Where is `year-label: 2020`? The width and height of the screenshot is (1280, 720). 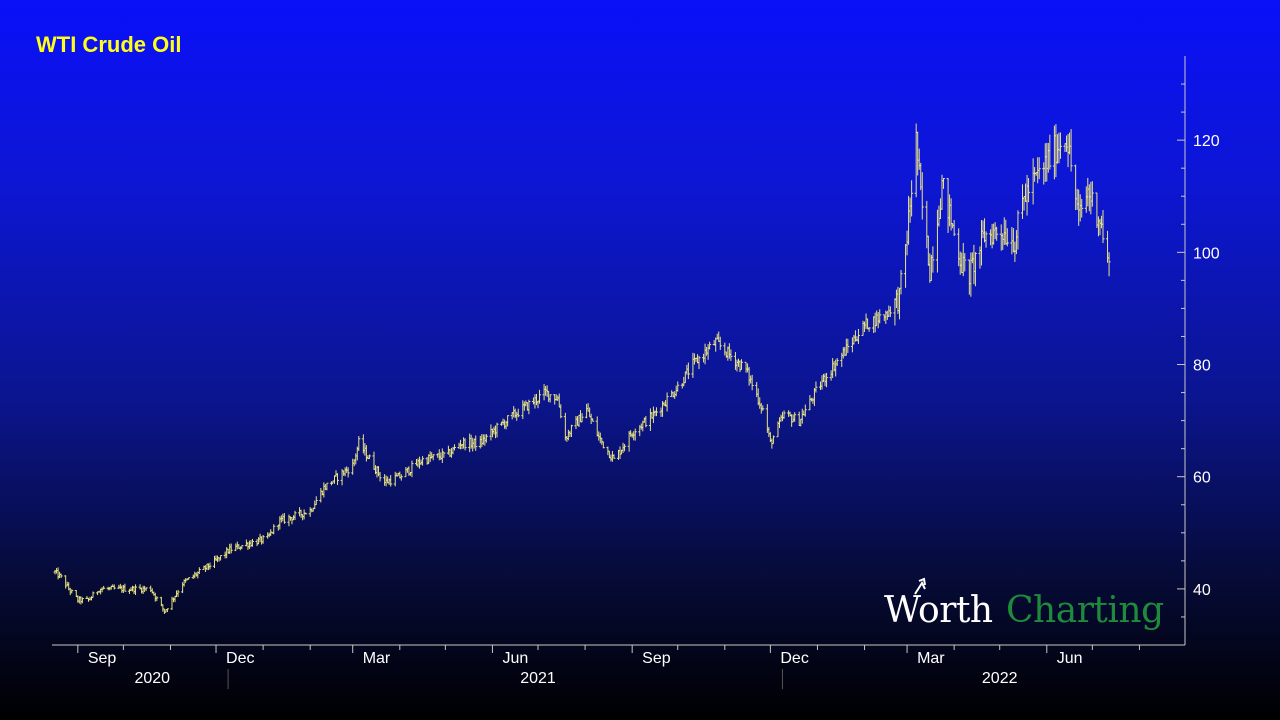
year-label: 2020 is located at coordinates (152, 678).